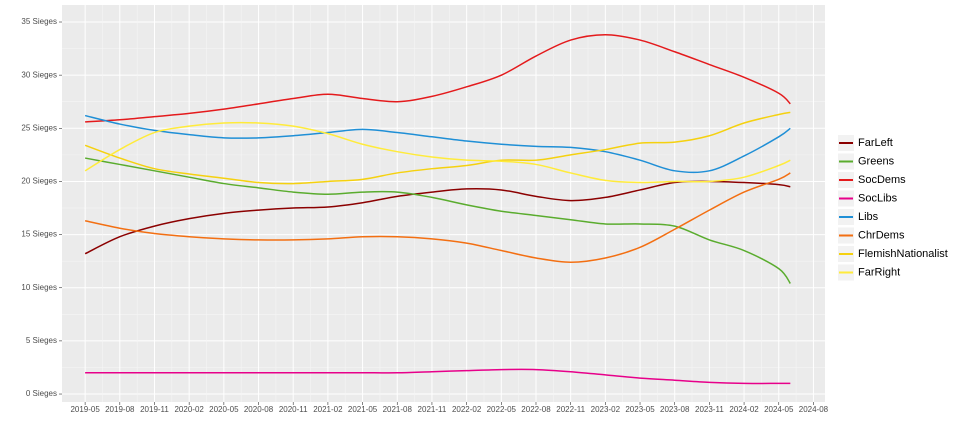 This screenshot has height=432, width=960. Describe the element at coordinates (39, 181) in the screenshot. I see `y-tick-label: 20 Sieges` at that location.